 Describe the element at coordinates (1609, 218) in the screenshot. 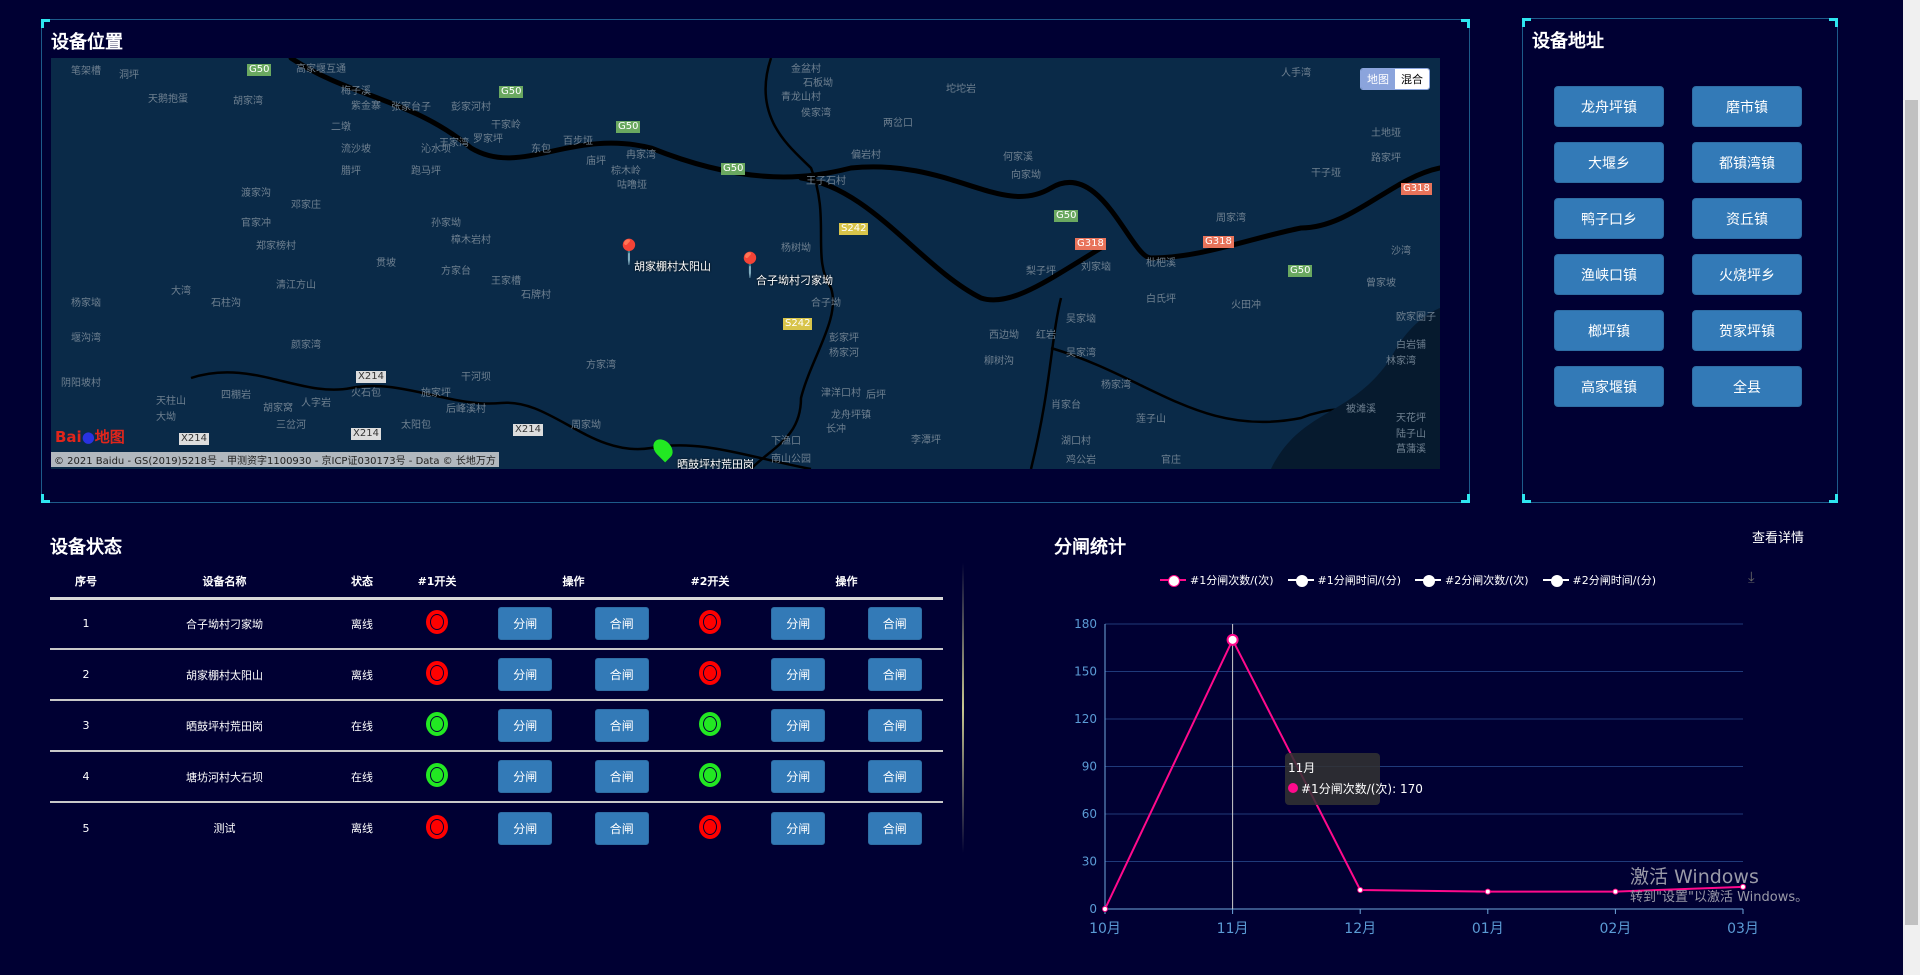

I see `address-button: 鸭子口乡` at that location.